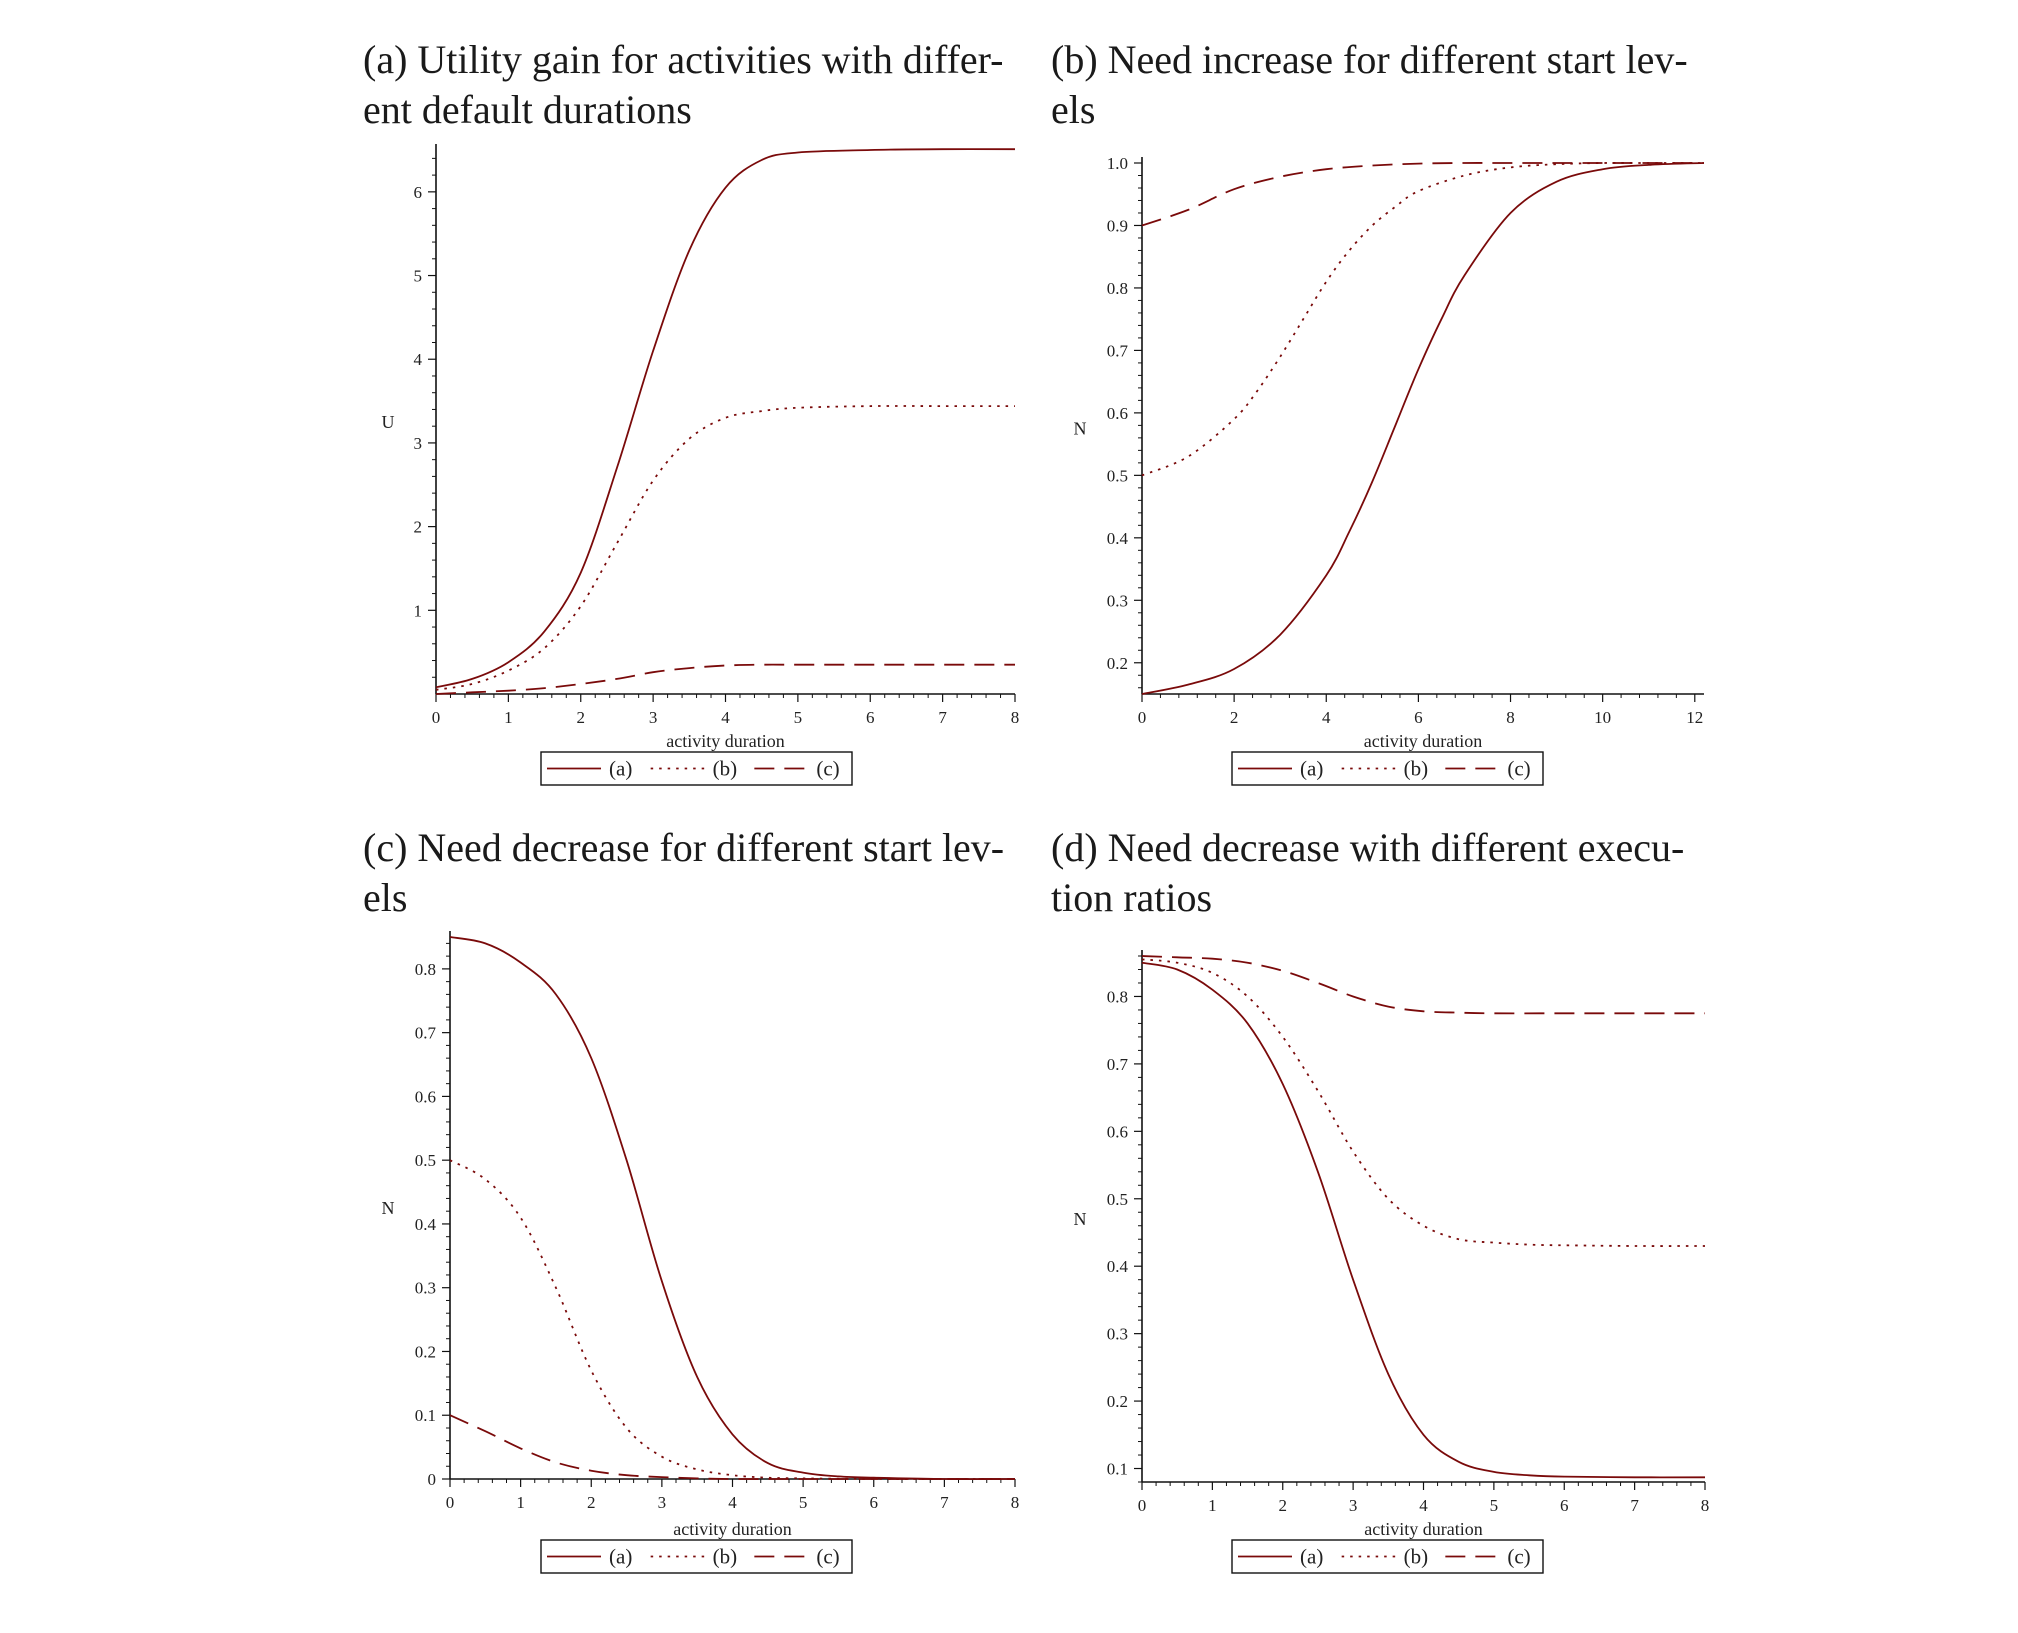 This screenshot has height=1633, width=2018. I want to click on x-axis-label-c: activity duration, so click(732, 1529).